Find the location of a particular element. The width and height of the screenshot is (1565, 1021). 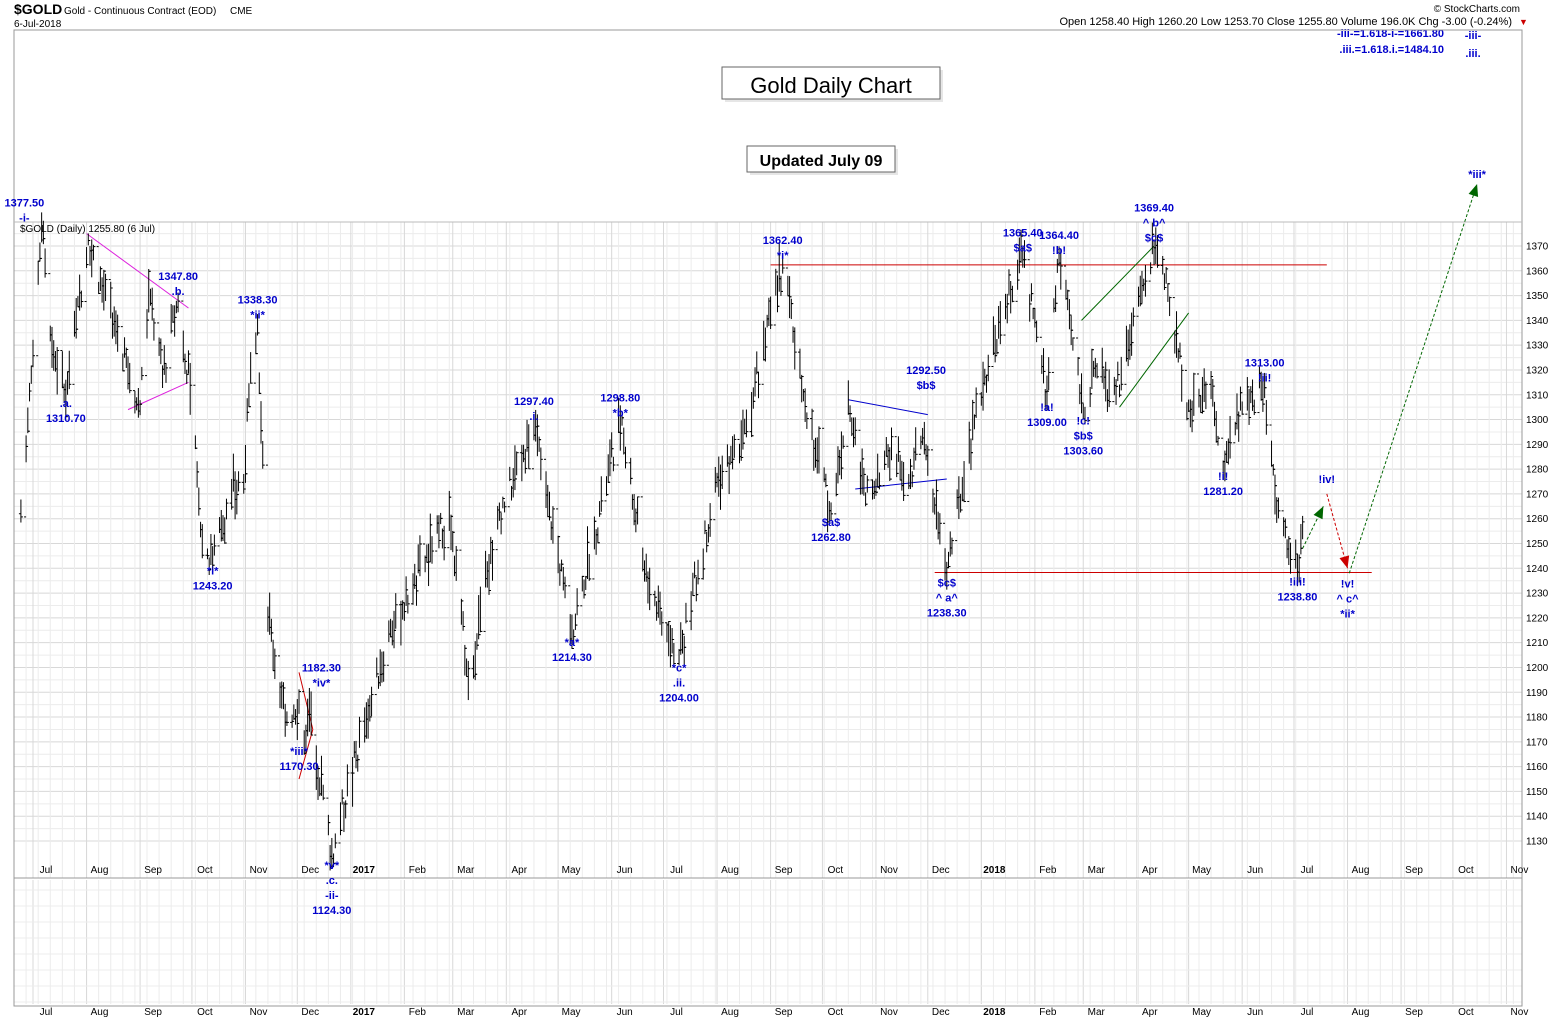

wave-label-line: 1377.50 is located at coordinates (24, 203).